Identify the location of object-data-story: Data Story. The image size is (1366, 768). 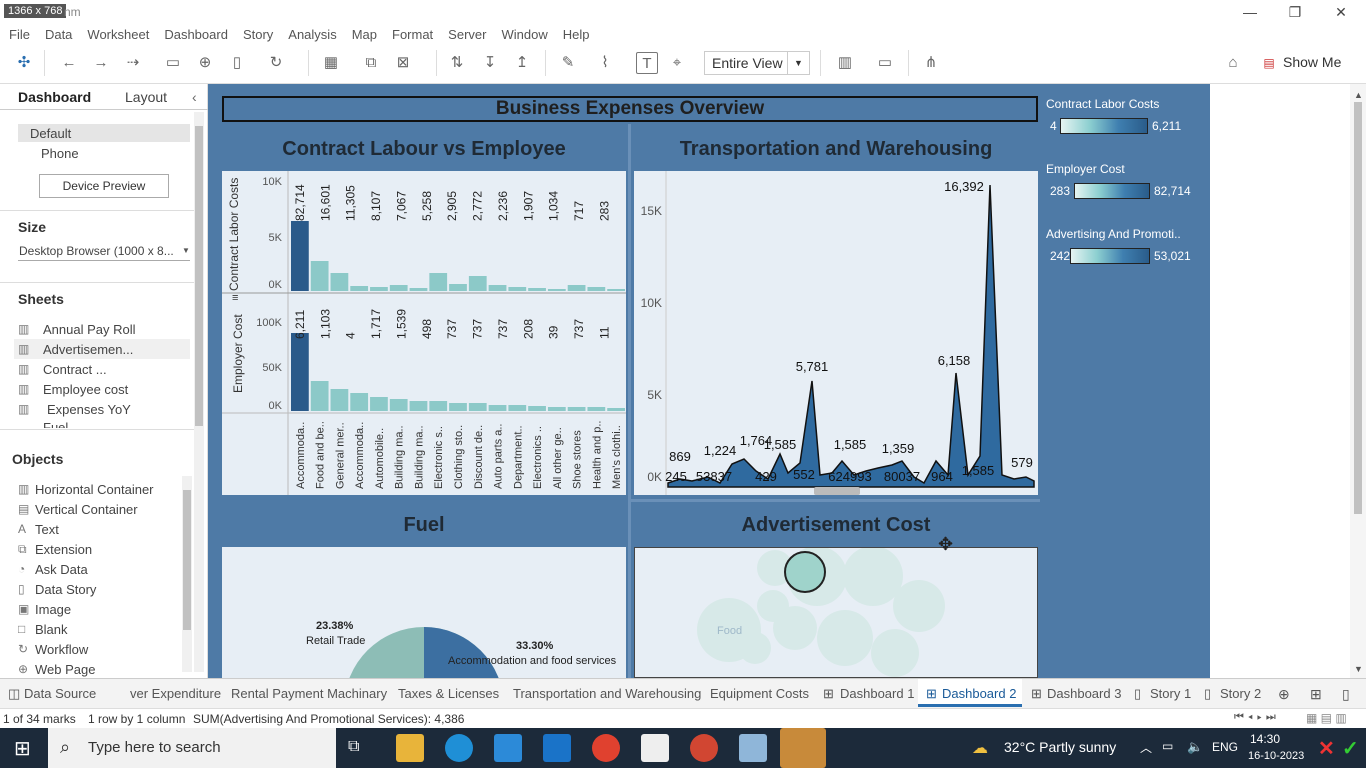
(66, 589).